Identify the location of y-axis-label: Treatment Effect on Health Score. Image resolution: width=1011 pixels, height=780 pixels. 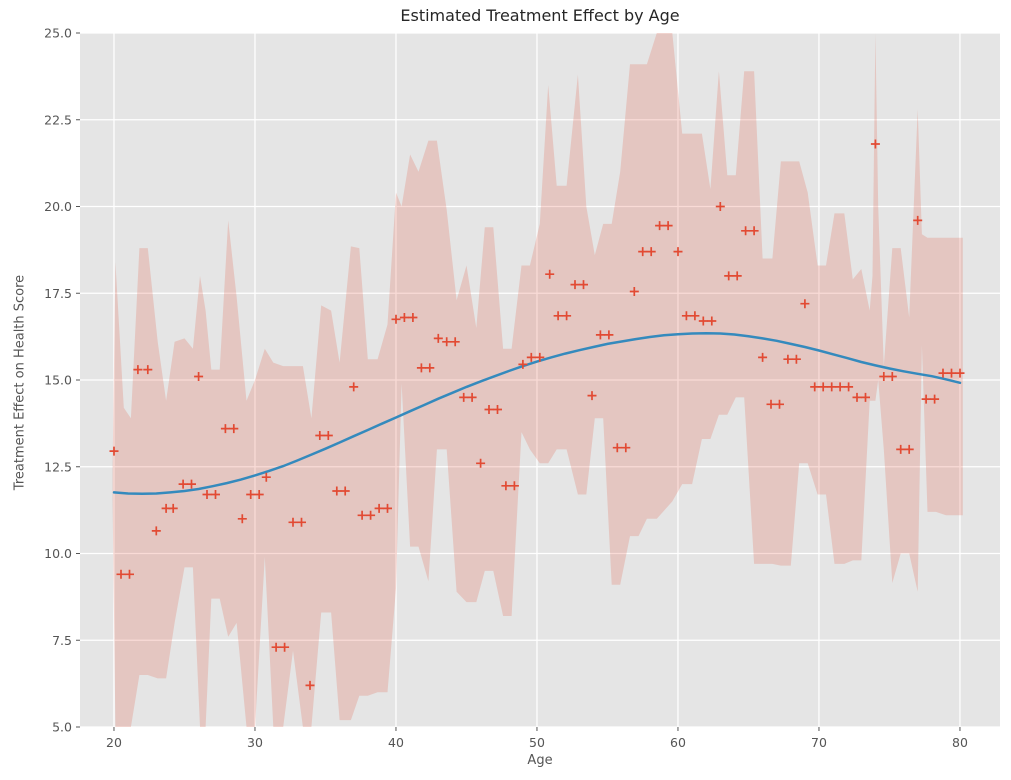
(20, 382).